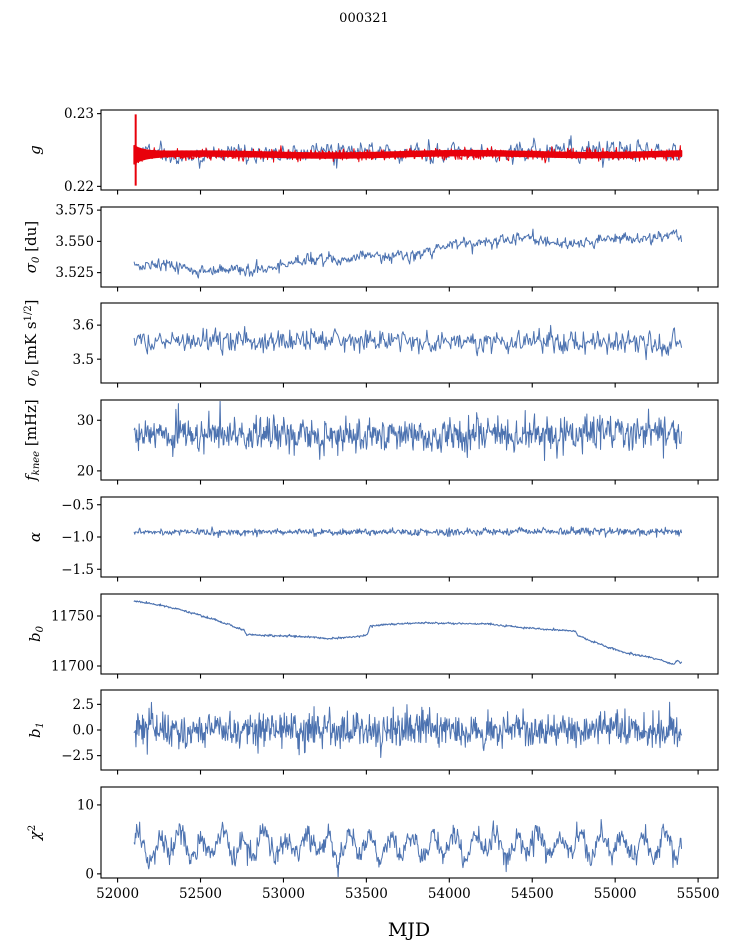 The width and height of the screenshot is (729, 944). Describe the element at coordinates (449, 894) in the screenshot. I see `x-tick-label: 54000` at that location.